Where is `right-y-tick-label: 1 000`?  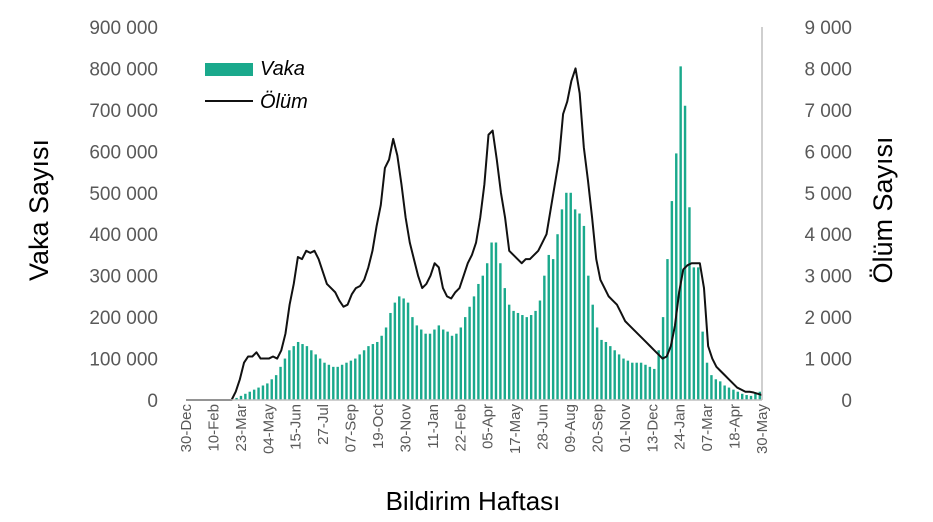
right-y-tick-label: 1 000 is located at coordinates (828, 360).